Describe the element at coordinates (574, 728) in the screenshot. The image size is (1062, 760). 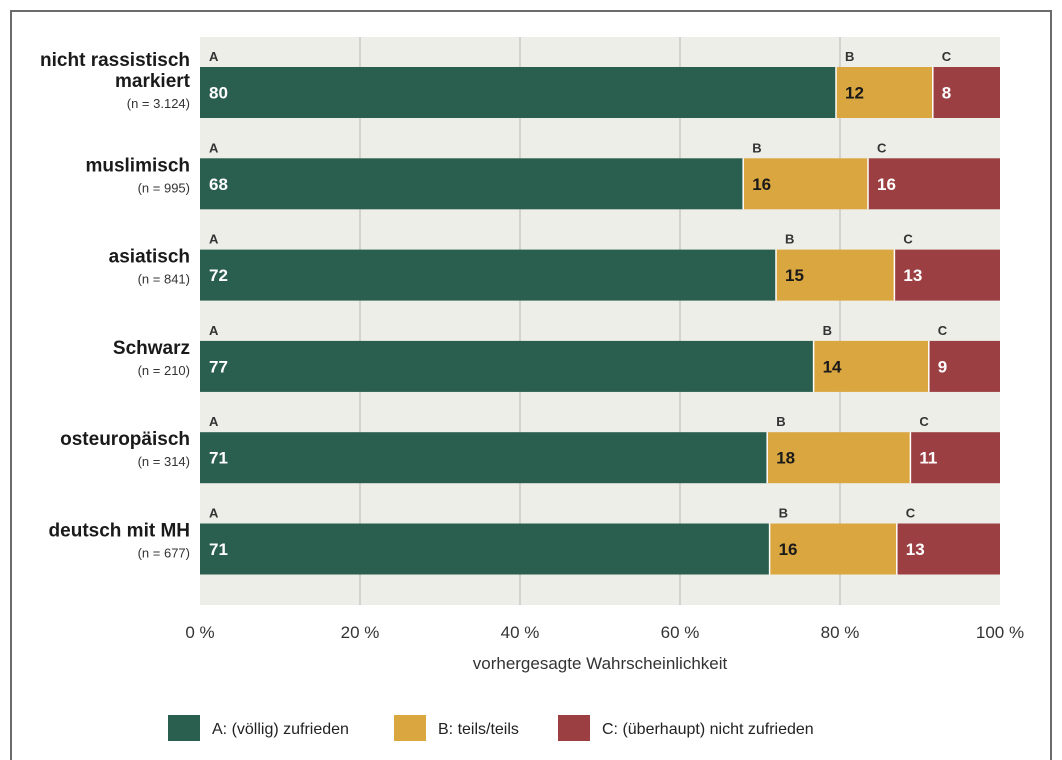
I see `legend-swatch-c` at that location.